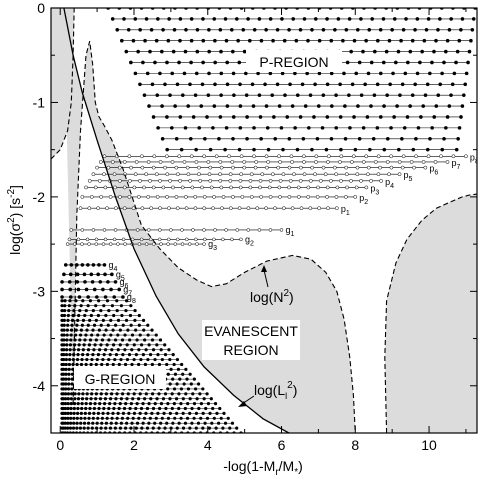  I want to click on g-mode-5: g5, so click(93, 275).